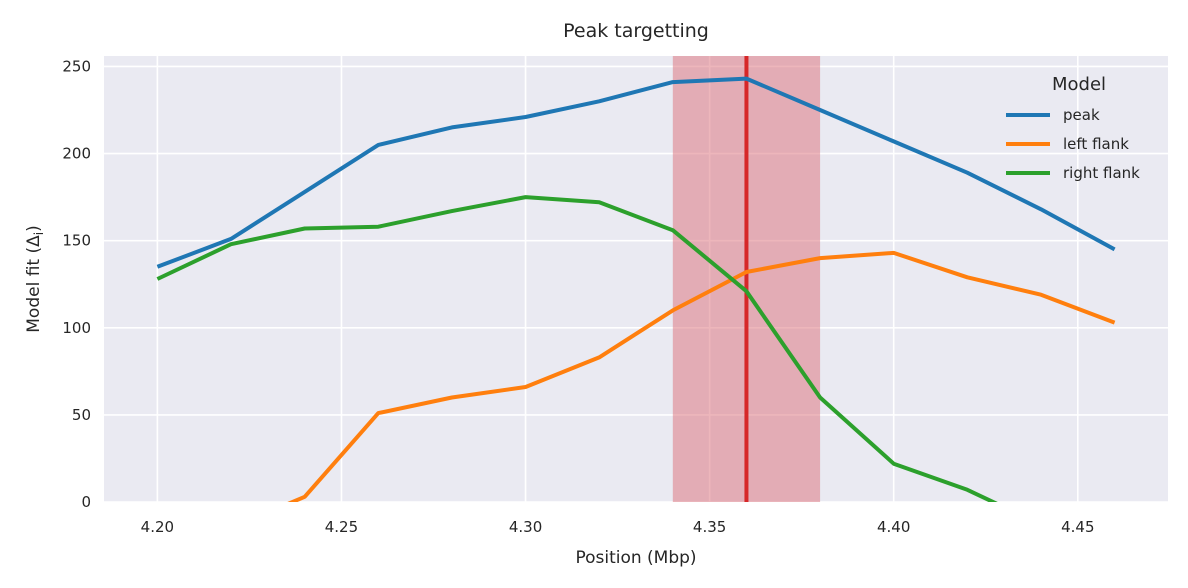 This screenshot has width=1188, height=588. What do you see at coordinates (1073, 128) in the screenshot?
I see `legend: Model peak left flank right flank` at bounding box center [1073, 128].